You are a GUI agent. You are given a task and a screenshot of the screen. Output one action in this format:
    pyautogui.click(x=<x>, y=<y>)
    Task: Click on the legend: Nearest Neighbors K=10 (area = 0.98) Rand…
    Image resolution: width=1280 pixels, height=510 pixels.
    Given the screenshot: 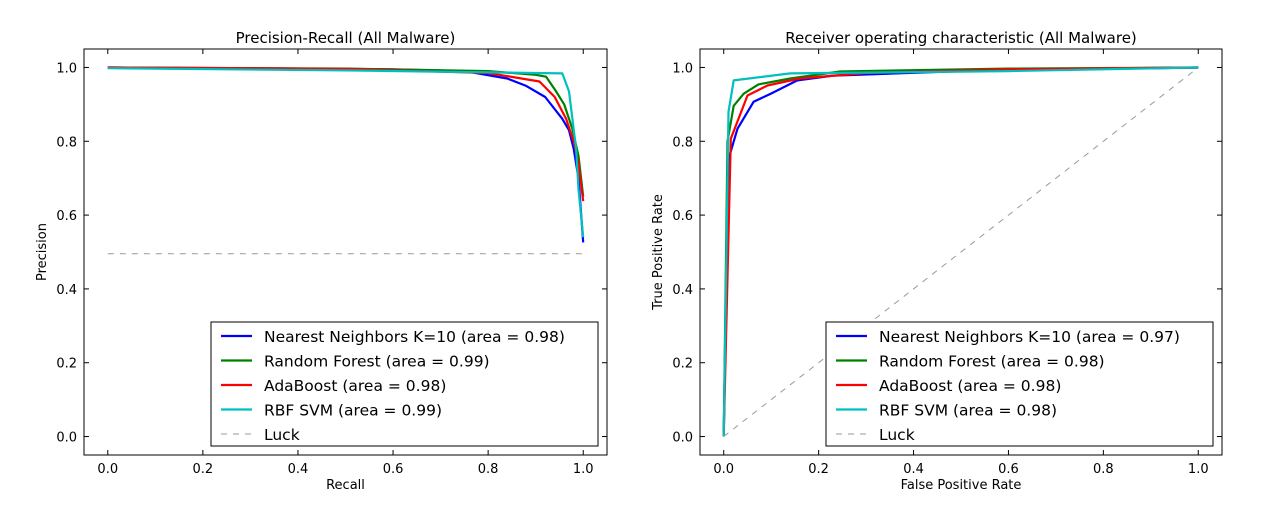 What is the action you would take?
    pyautogui.click(x=404, y=384)
    